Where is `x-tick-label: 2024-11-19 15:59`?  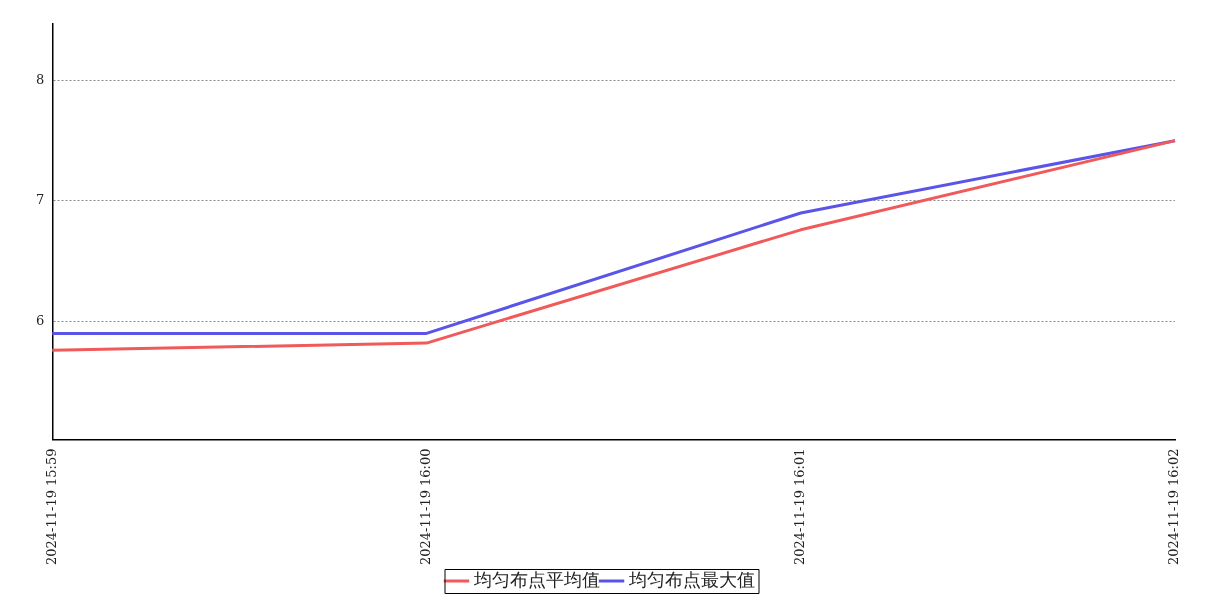
x-tick-label: 2024-11-19 15:59 is located at coordinates (51, 507).